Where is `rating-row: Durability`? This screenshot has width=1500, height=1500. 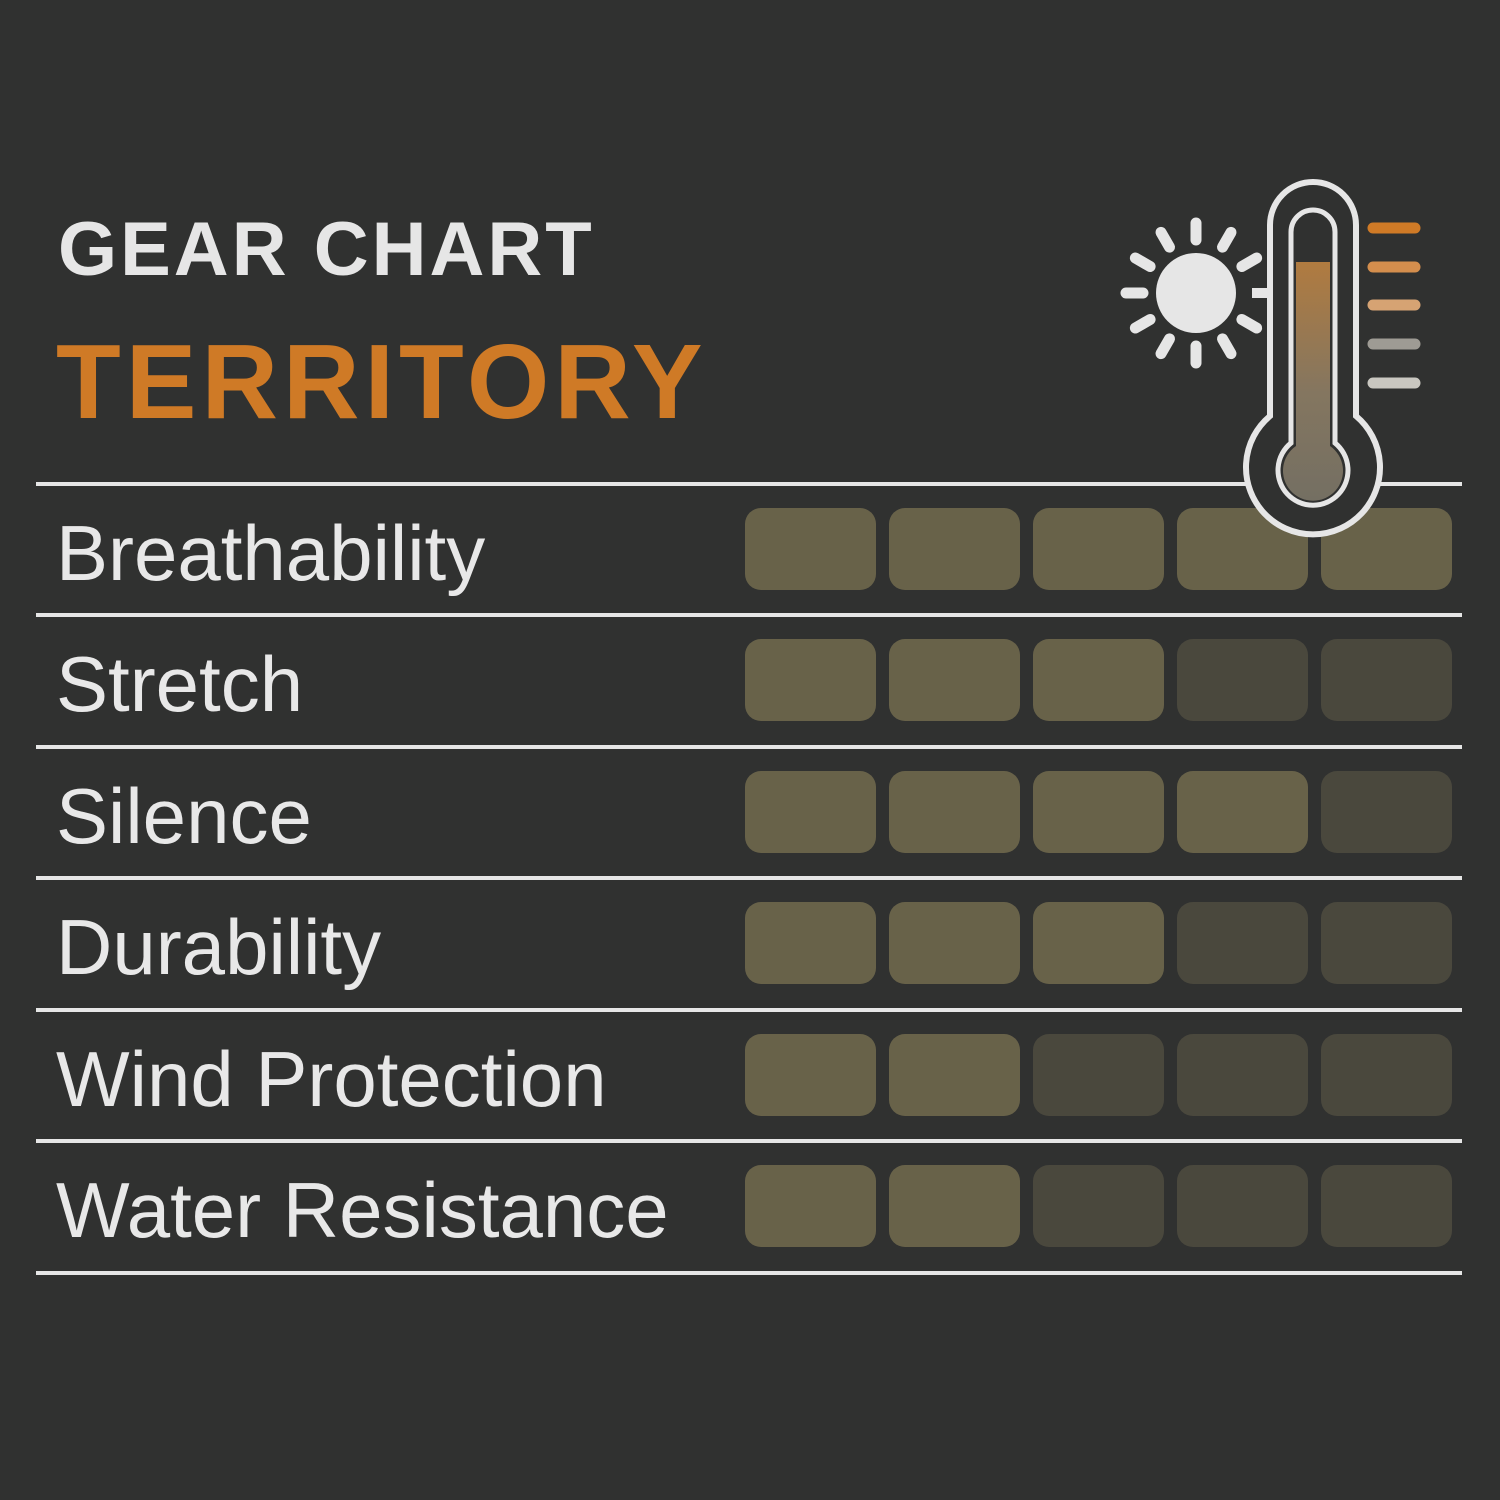
rating-row: Durability is located at coordinates (754, 946).